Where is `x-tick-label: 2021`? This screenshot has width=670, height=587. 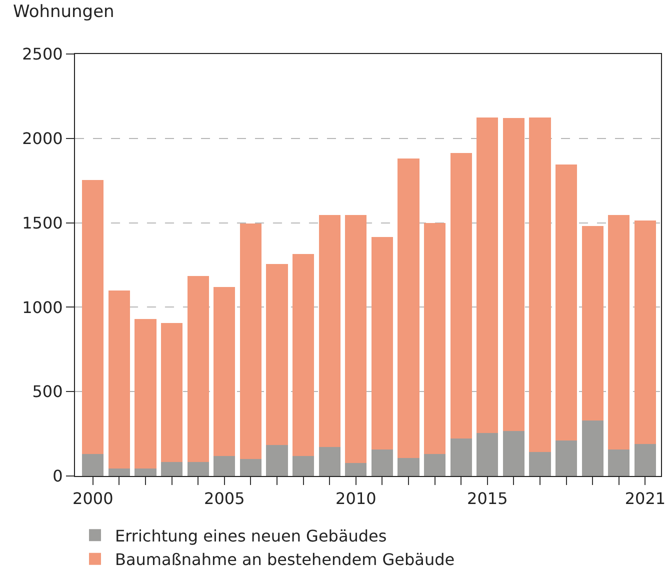 x-tick-label: 2021 is located at coordinates (645, 498).